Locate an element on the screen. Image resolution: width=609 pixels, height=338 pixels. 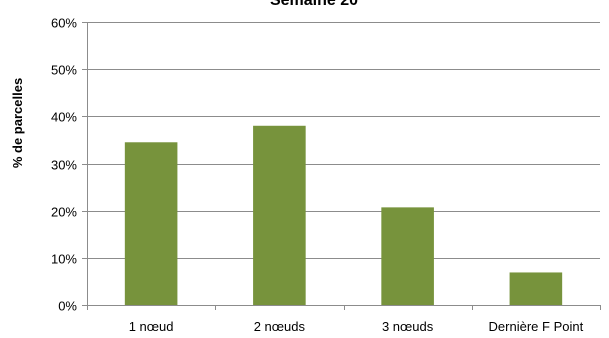
y-tick-label: 50% is located at coordinates (64, 70).